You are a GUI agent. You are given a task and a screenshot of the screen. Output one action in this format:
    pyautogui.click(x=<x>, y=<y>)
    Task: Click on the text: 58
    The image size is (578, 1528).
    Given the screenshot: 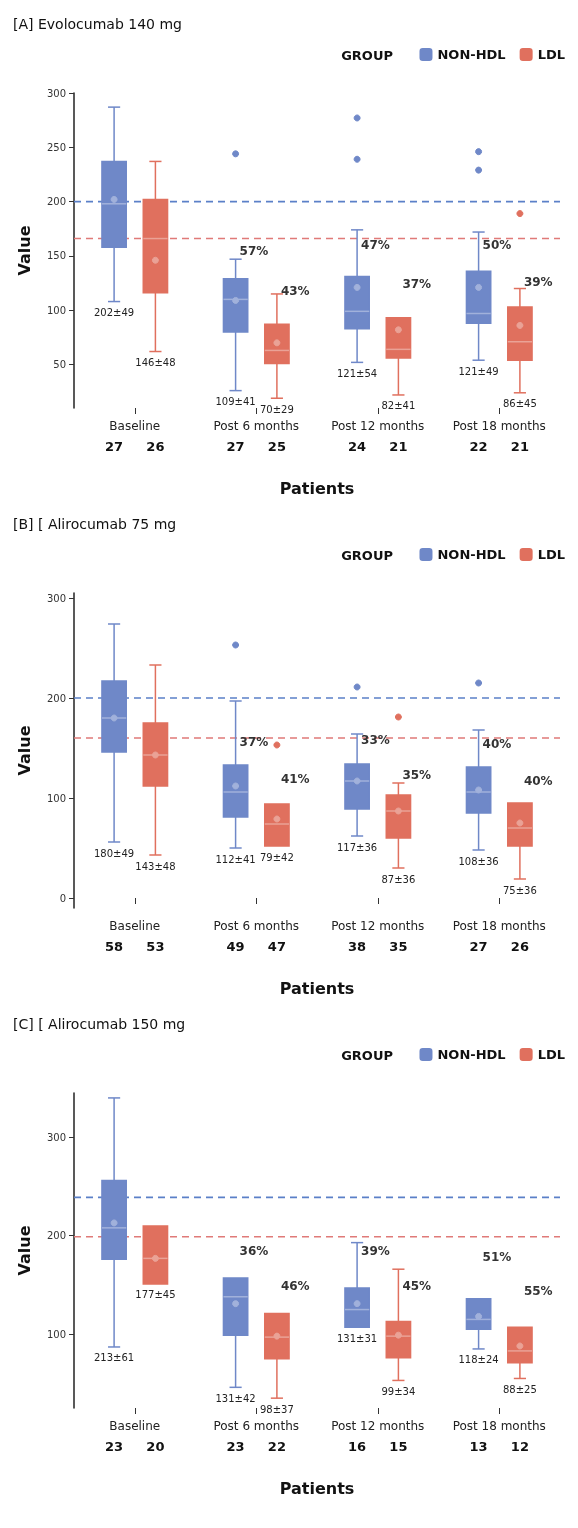 What is the action you would take?
    pyautogui.click(x=114, y=946)
    